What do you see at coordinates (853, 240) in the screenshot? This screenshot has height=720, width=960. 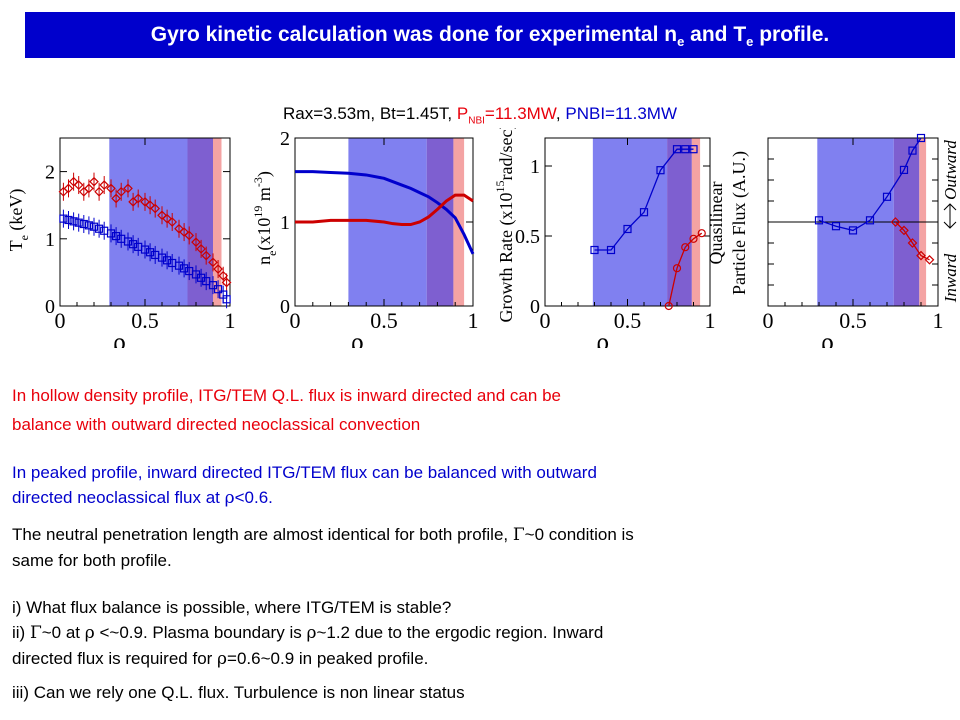 I see `chart-4: 0 0.5 1 ρ` at bounding box center [853, 240].